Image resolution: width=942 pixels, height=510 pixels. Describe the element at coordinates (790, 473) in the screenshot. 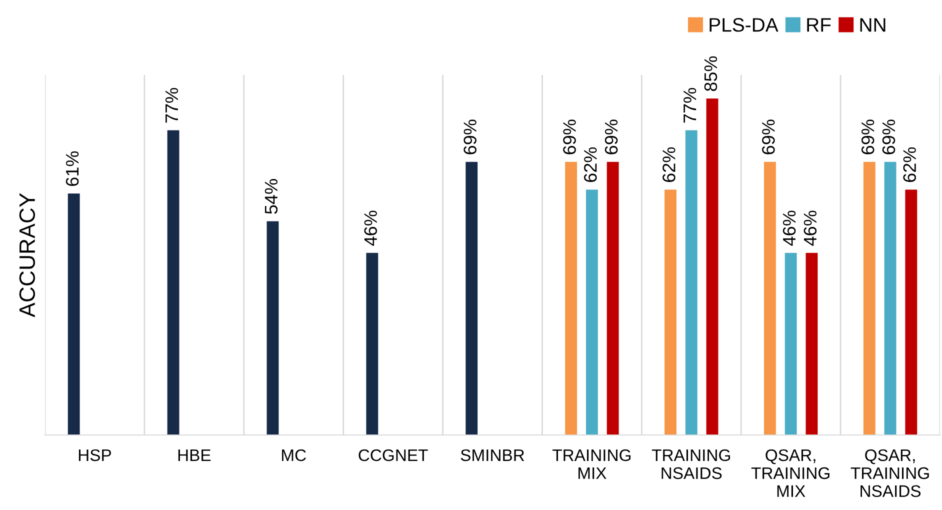

I see `x-tick-label: QSAR, TRAINING MIX` at that location.